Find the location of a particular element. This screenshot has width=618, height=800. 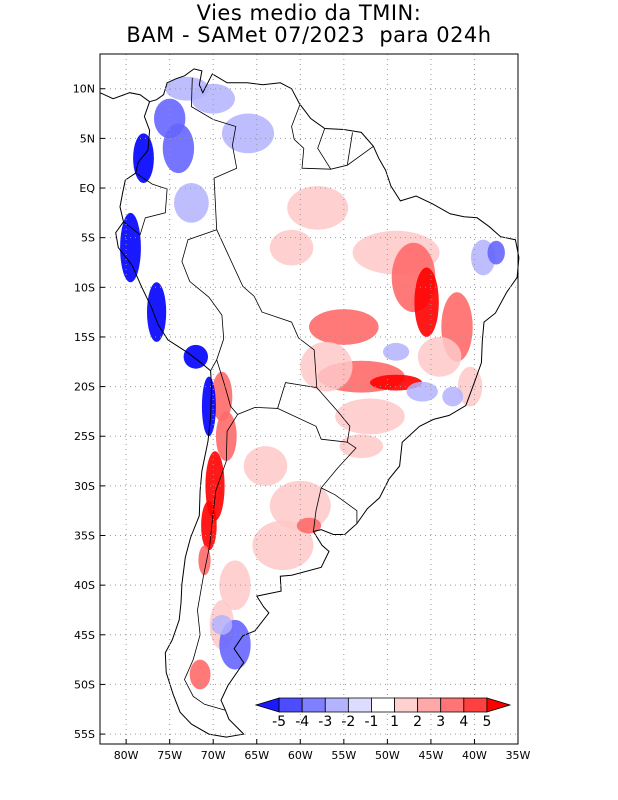

colorbar-label: -2 is located at coordinates (348, 722).